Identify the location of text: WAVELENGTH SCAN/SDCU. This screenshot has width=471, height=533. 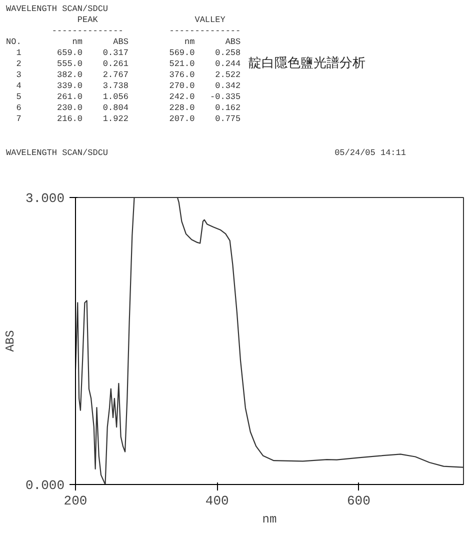
(57, 9).